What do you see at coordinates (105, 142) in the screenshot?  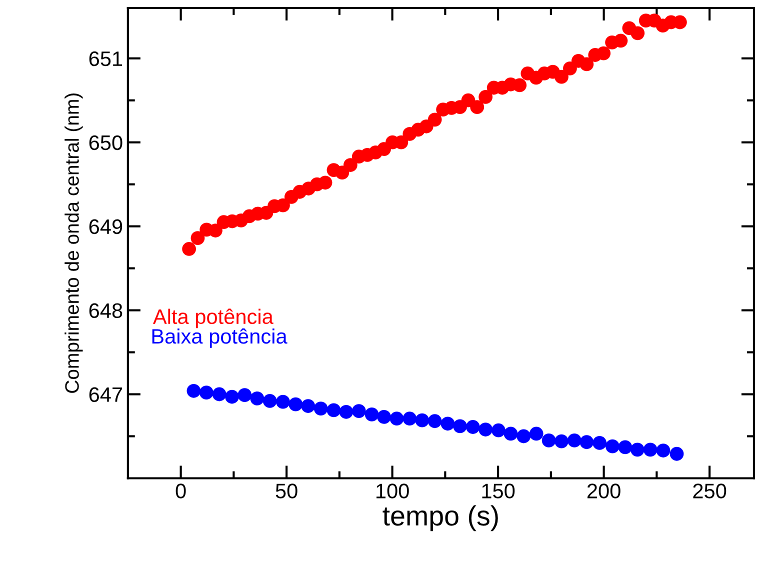 I see `y-tick-label: 650` at bounding box center [105, 142].